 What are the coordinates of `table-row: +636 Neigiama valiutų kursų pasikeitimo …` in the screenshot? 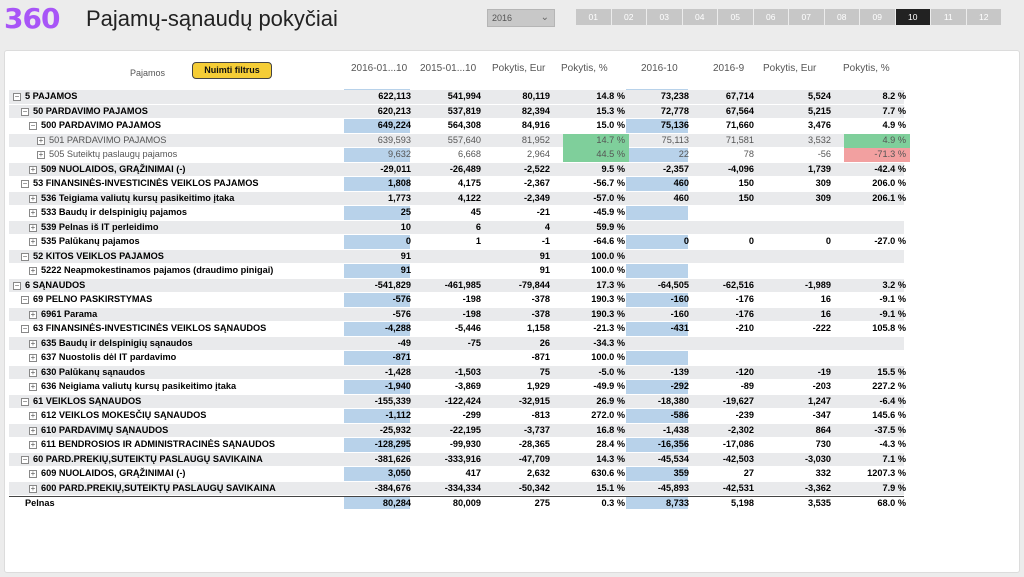 It's located at (457, 387).